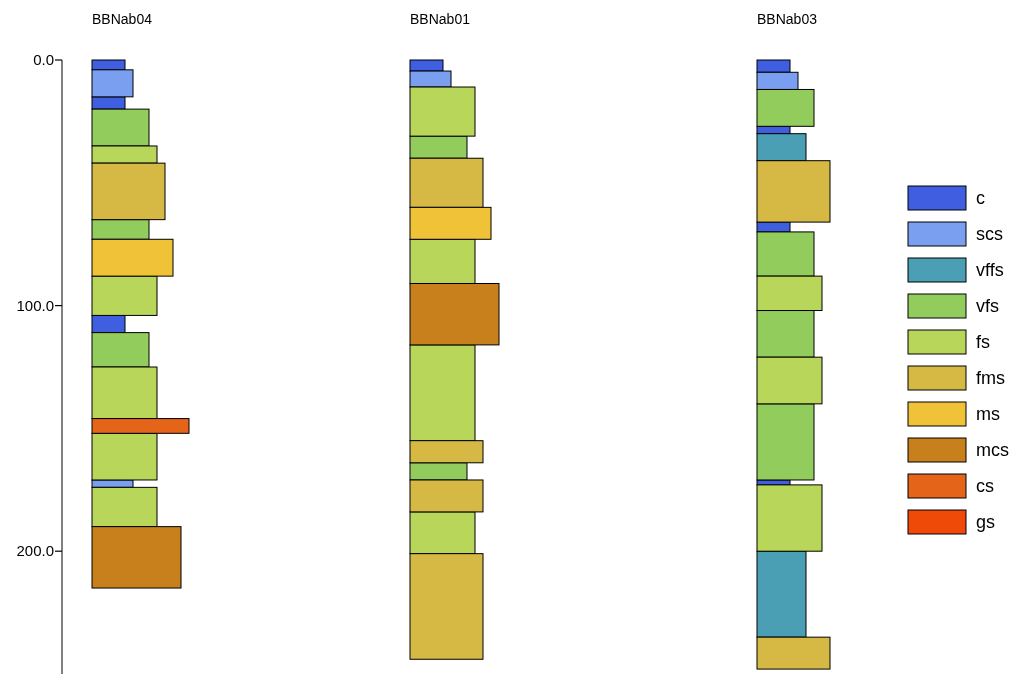 This screenshot has height=677, width=1031. What do you see at coordinates (787, 19) in the screenshot?
I see `x-tick-label: BBNab03` at bounding box center [787, 19].